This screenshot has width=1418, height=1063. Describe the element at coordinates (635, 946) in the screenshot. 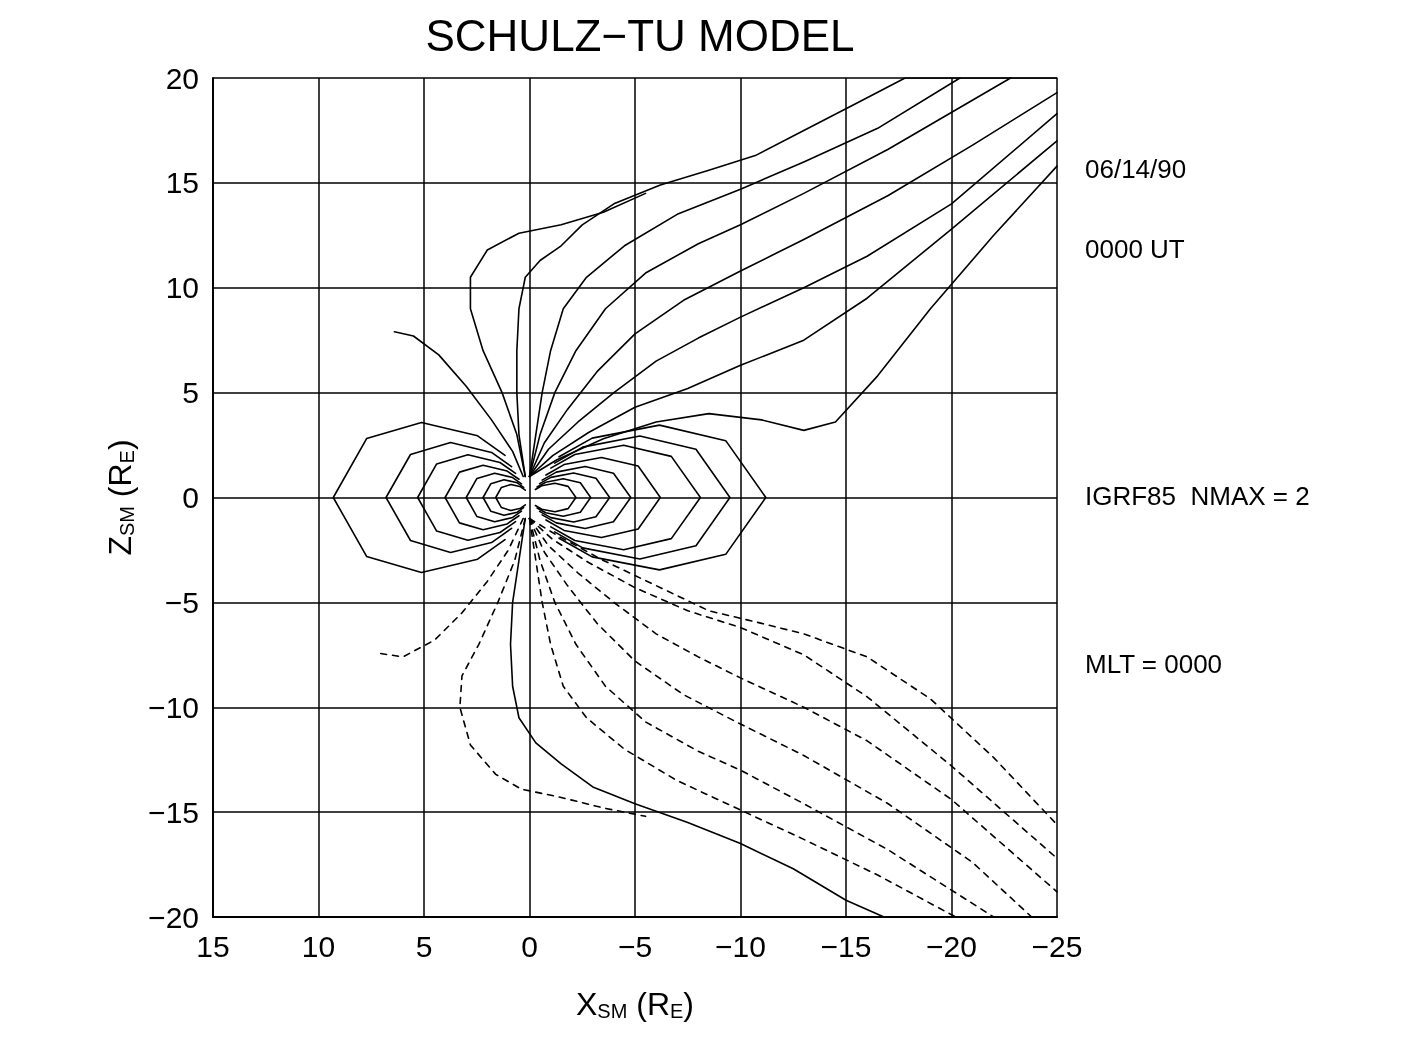

I see `x-tick-label: −5` at that location.